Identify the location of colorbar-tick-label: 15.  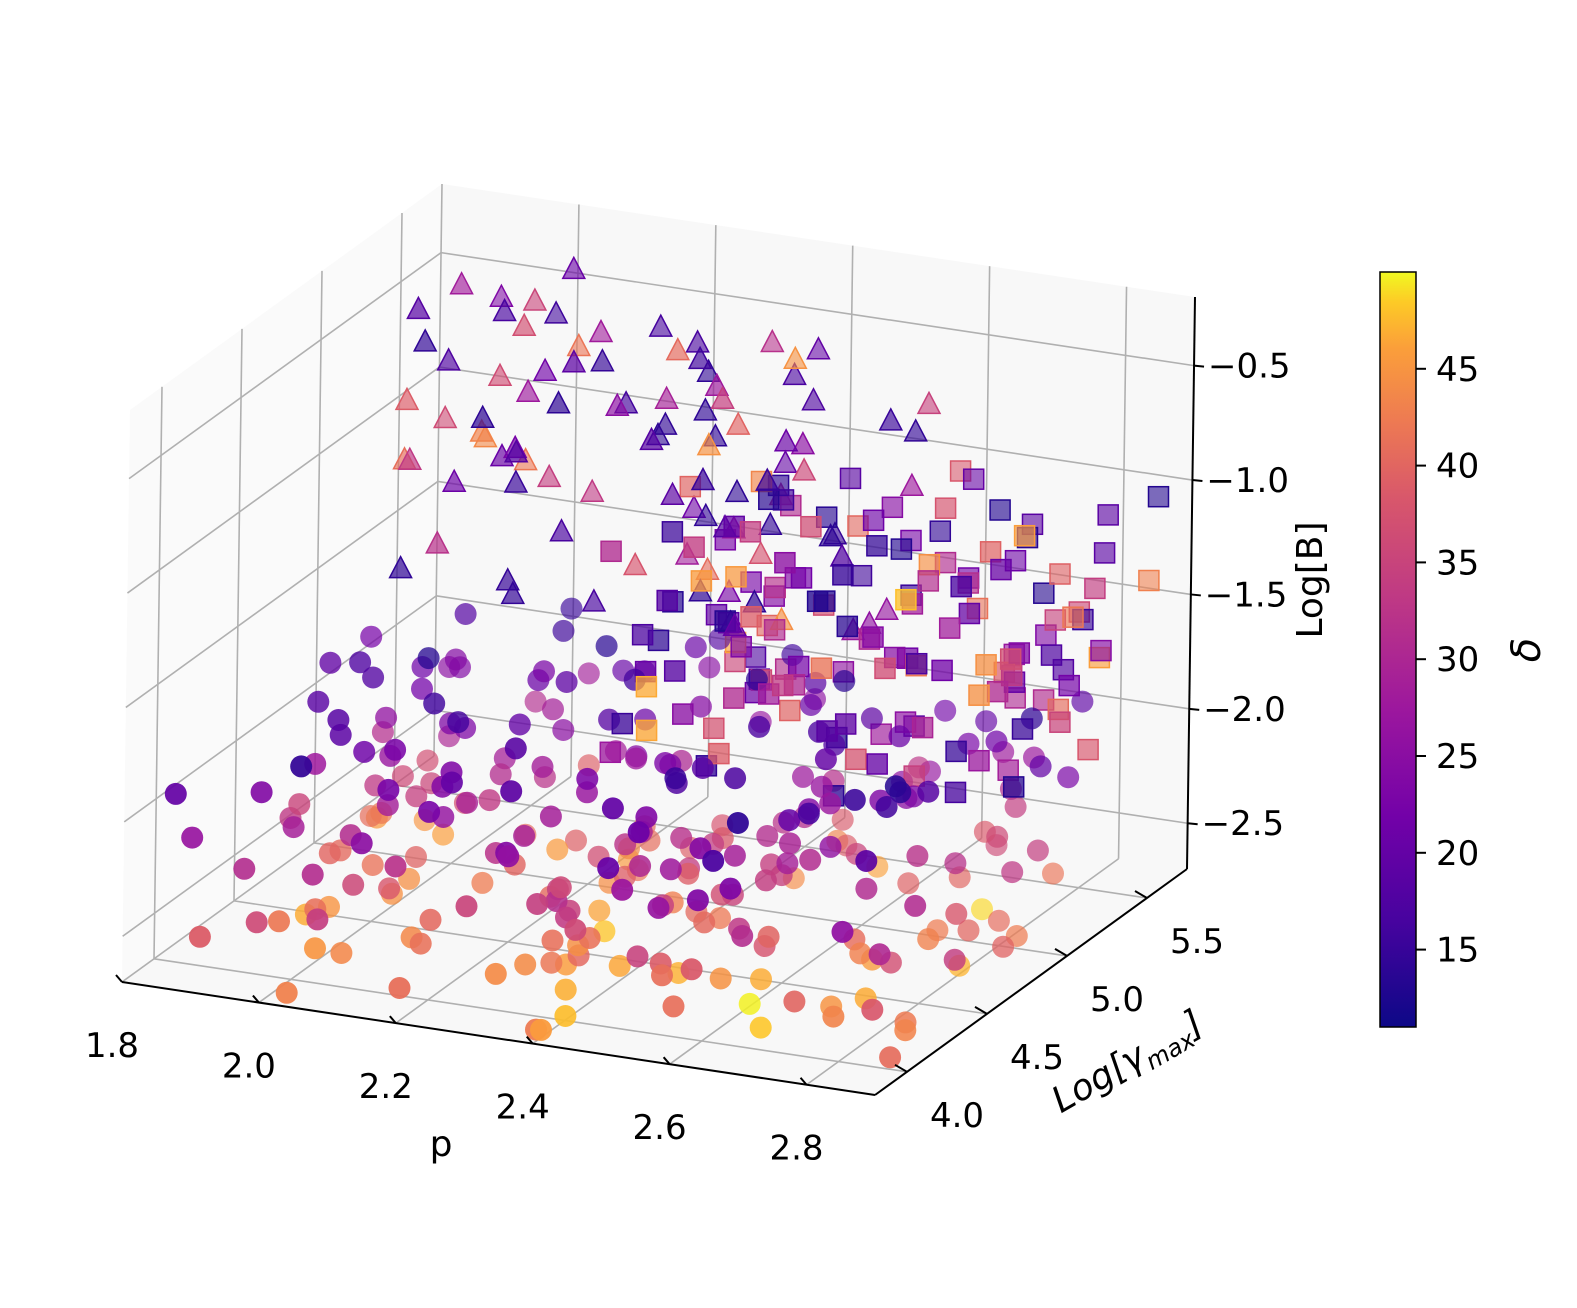
(1457, 951).